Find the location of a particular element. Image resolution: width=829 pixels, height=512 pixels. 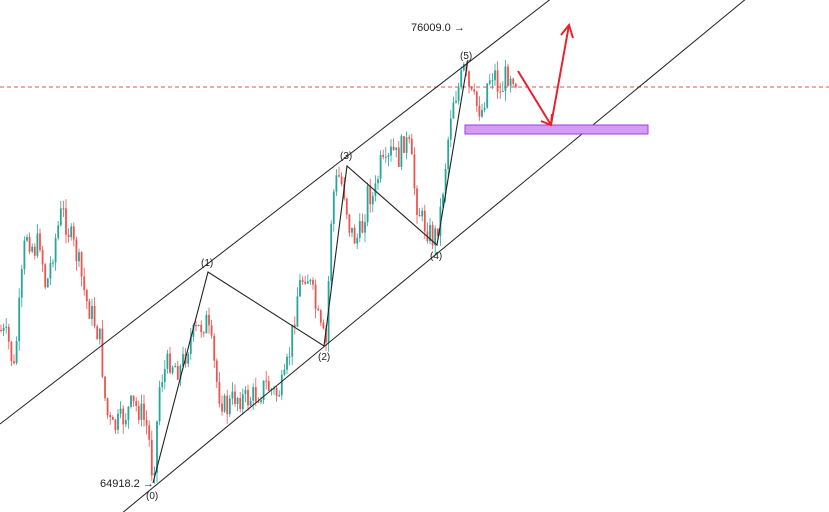

wave-label-4: (4) is located at coordinates (436, 256).